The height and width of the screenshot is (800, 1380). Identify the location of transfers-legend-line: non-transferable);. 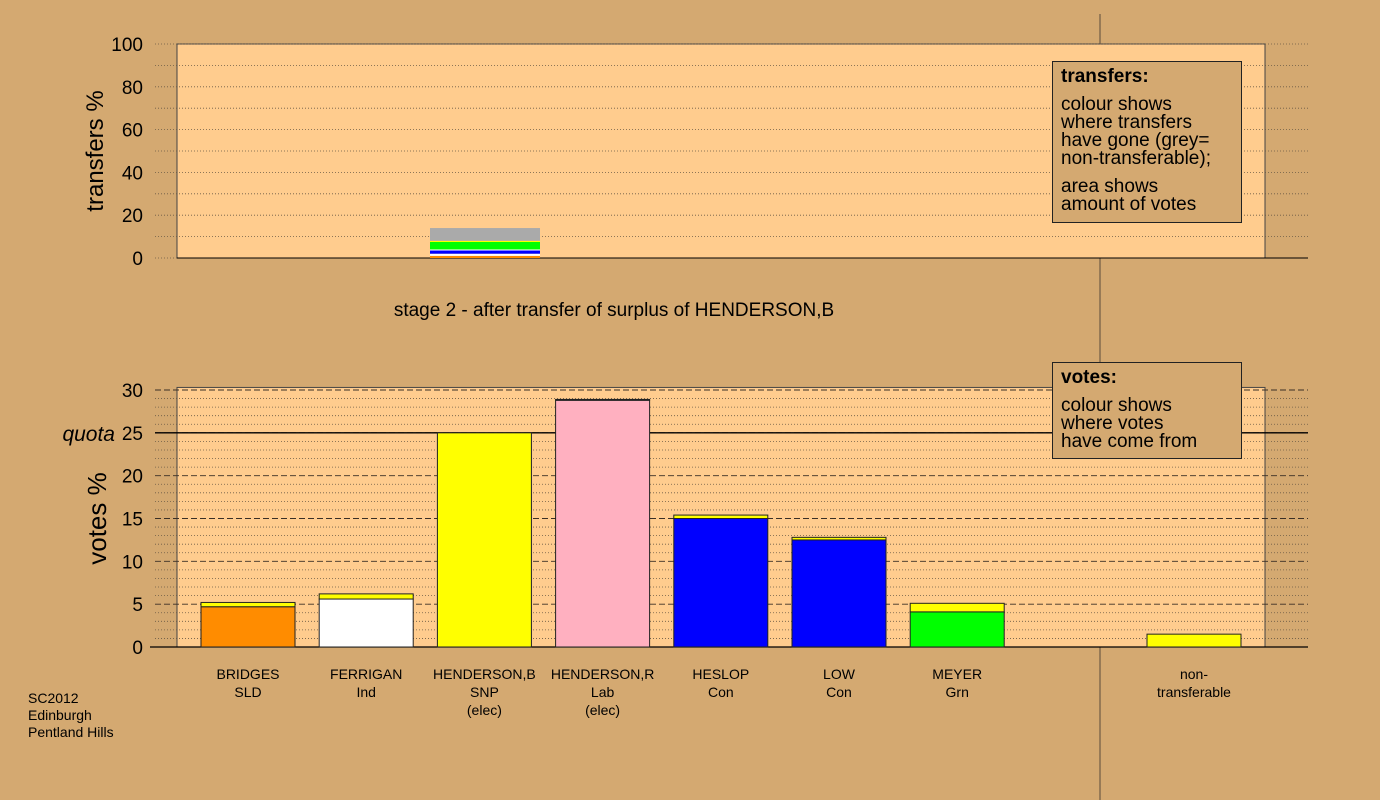
(1136, 158).